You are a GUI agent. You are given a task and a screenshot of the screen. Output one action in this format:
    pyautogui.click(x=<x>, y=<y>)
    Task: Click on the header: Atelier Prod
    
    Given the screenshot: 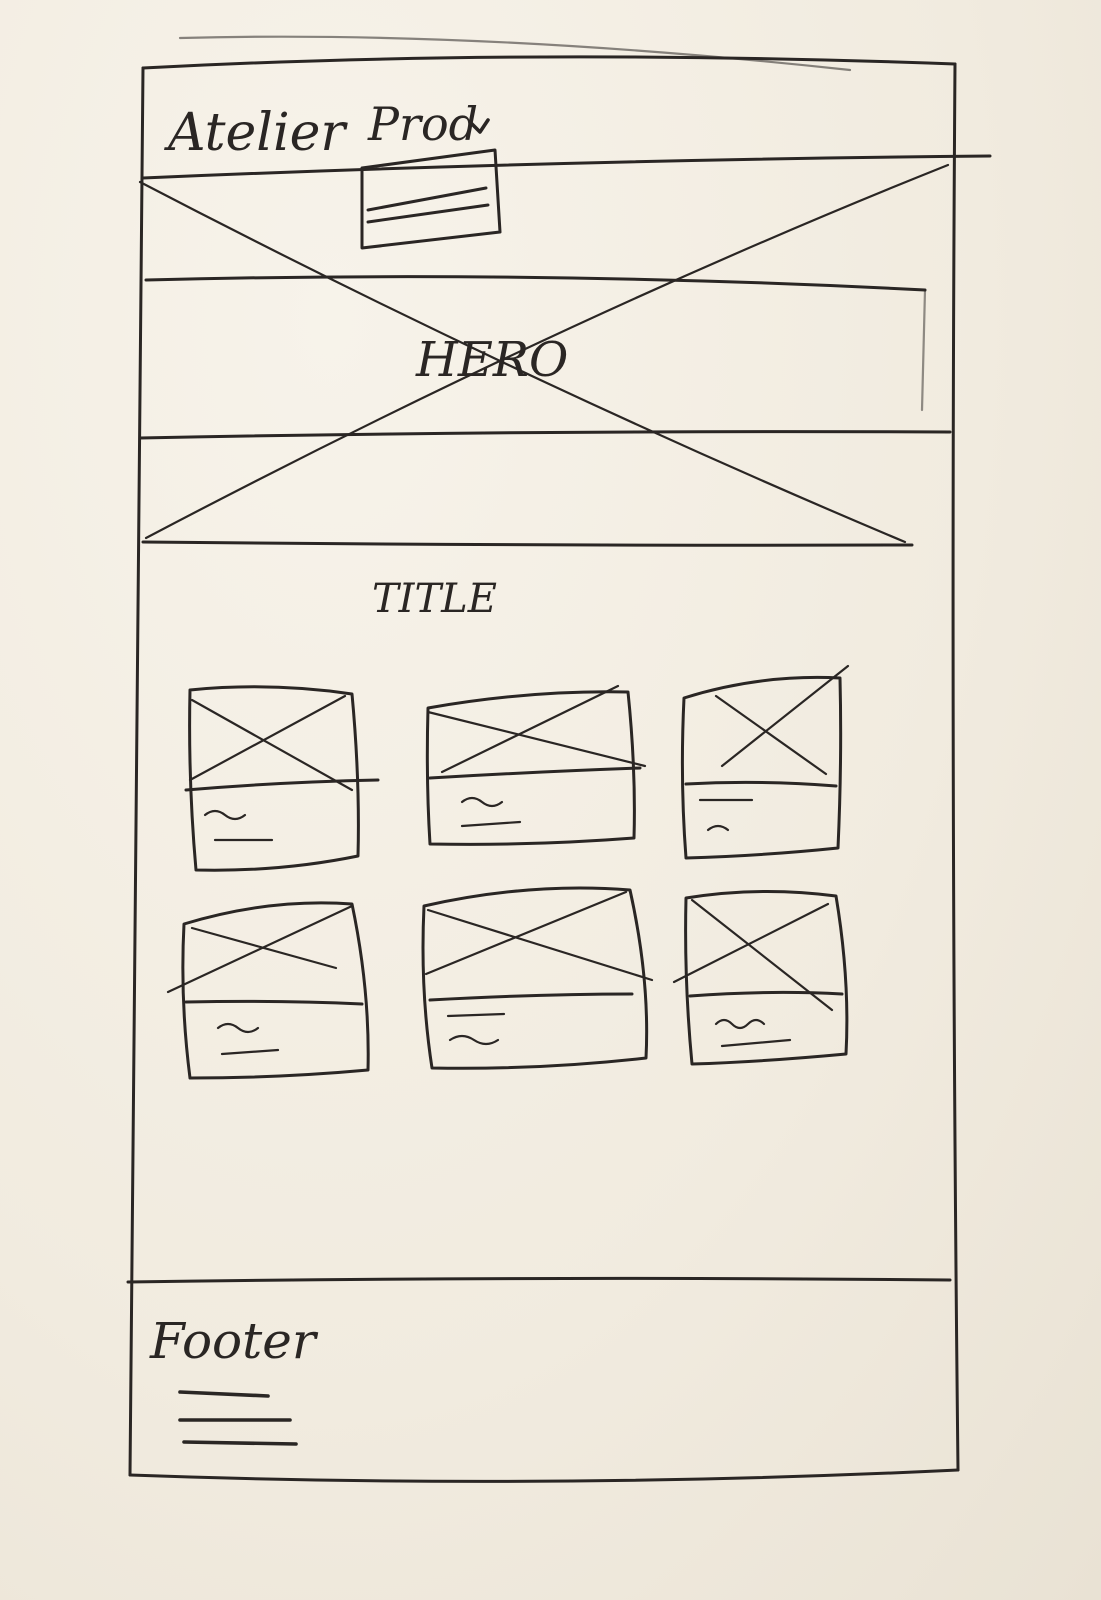 What is the action you would take?
    pyautogui.click(x=566, y=173)
    